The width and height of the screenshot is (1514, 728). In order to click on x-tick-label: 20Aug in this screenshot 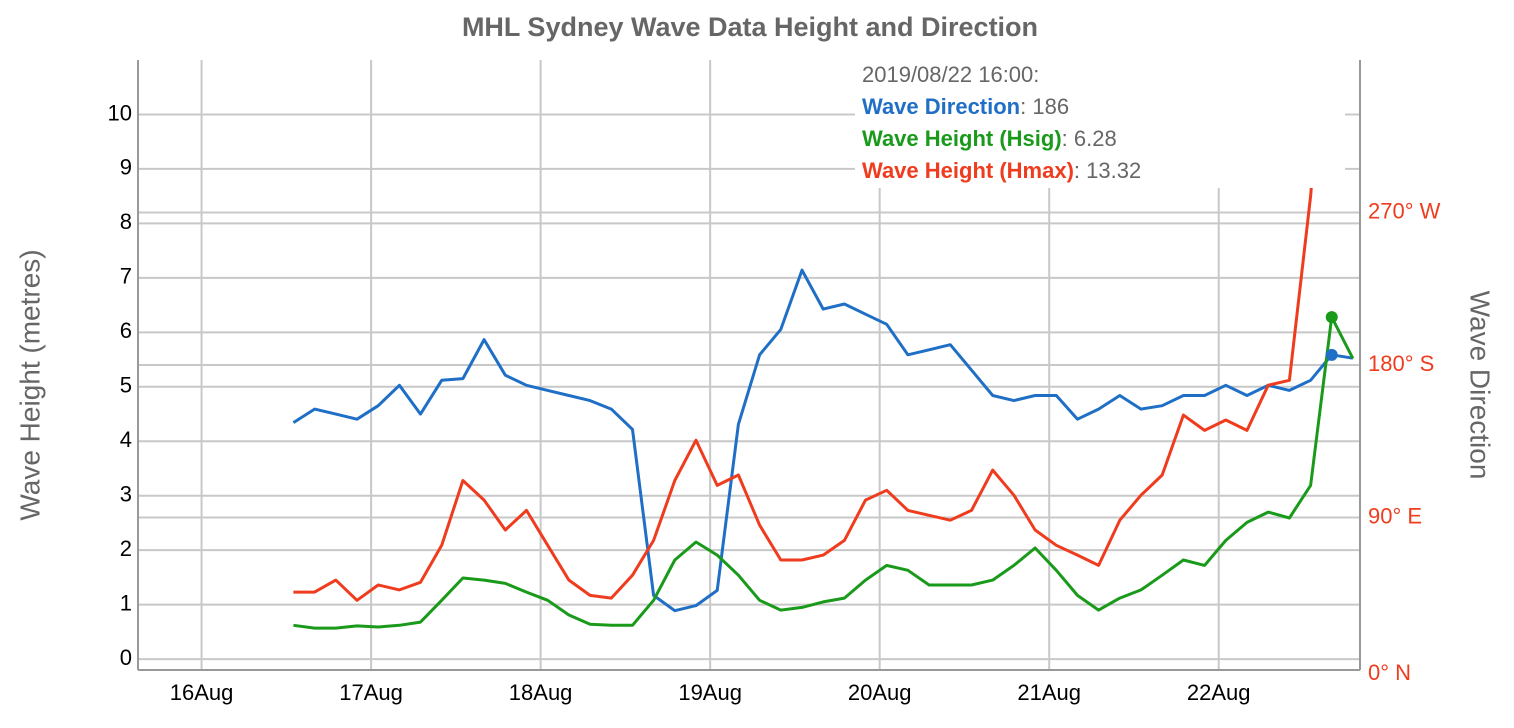, I will do `click(880, 692)`.